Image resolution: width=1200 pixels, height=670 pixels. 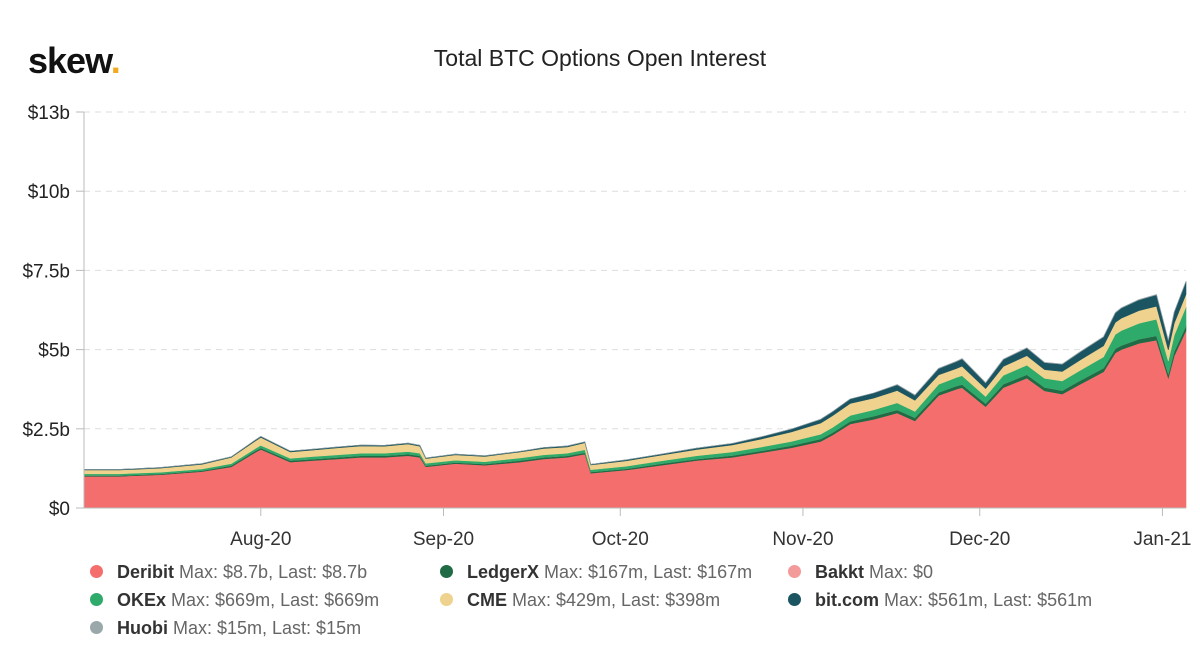 What do you see at coordinates (59, 509) in the screenshot?
I see `y-tick-label: $0` at bounding box center [59, 509].